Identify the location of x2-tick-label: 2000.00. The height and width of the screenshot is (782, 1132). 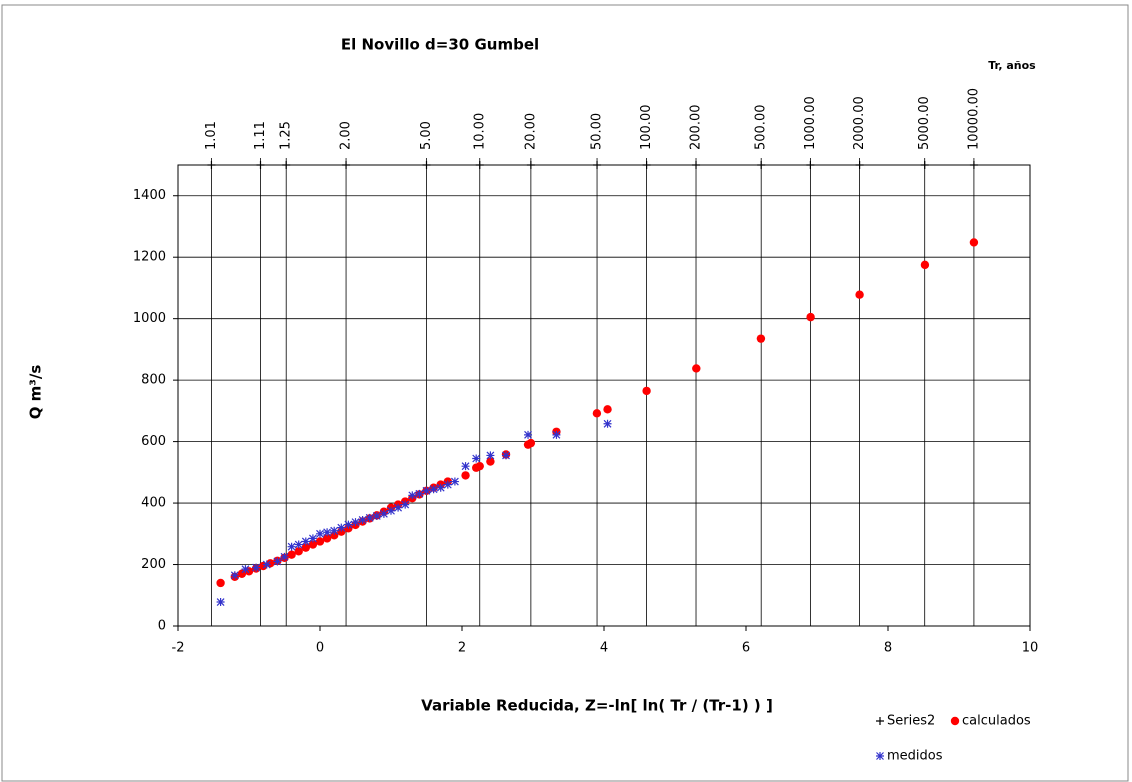
(859, 123).